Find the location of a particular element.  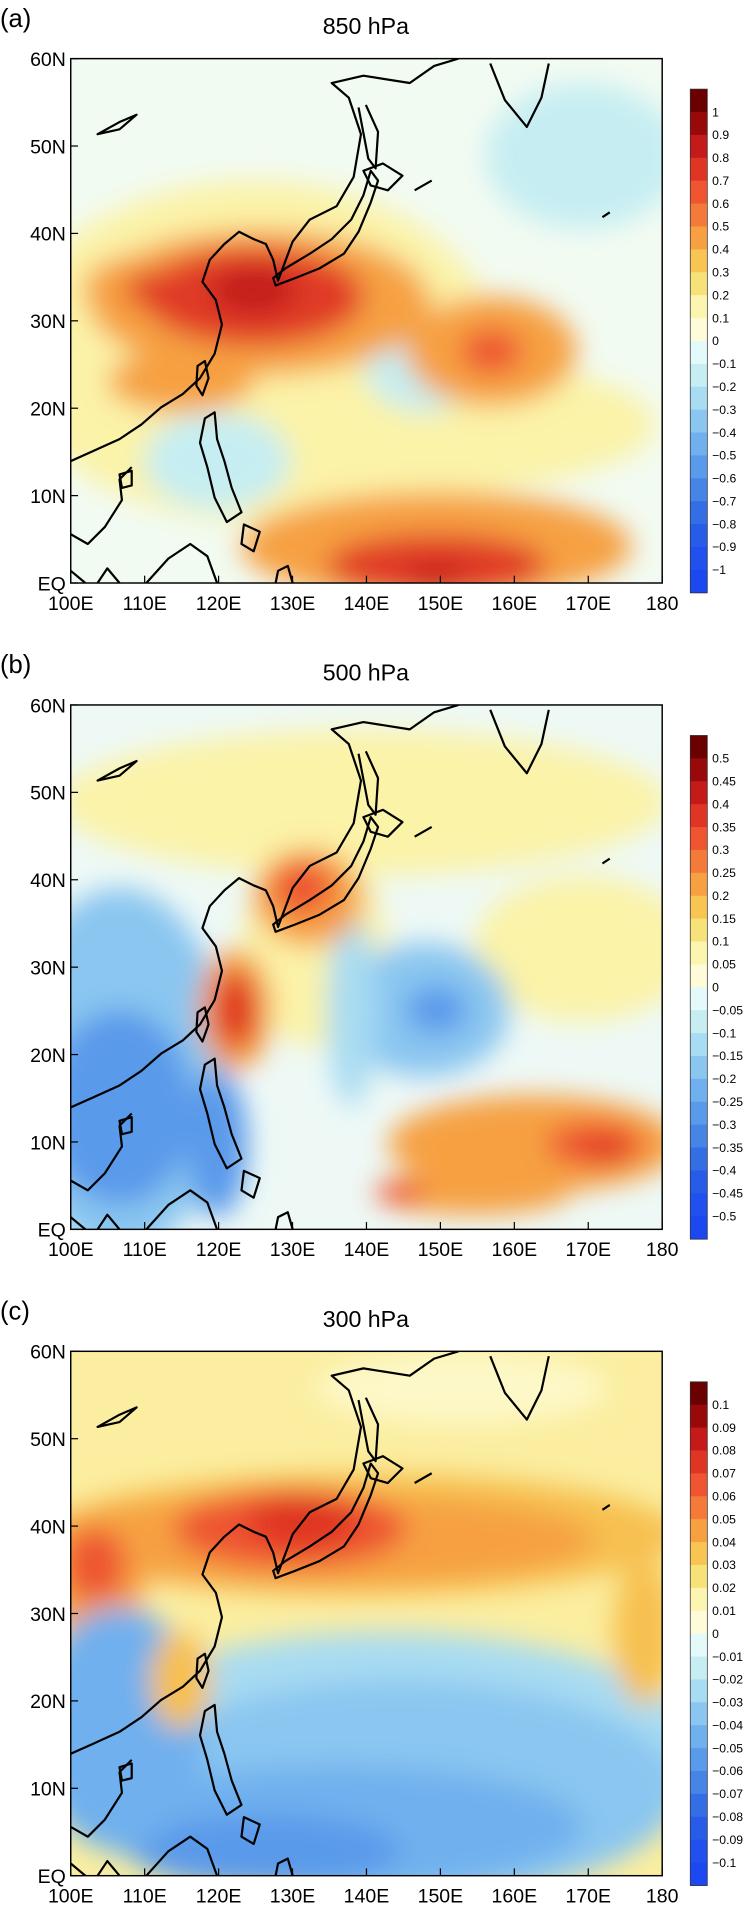

colorbar-label: 0.02 is located at coordinates (724, 1588).